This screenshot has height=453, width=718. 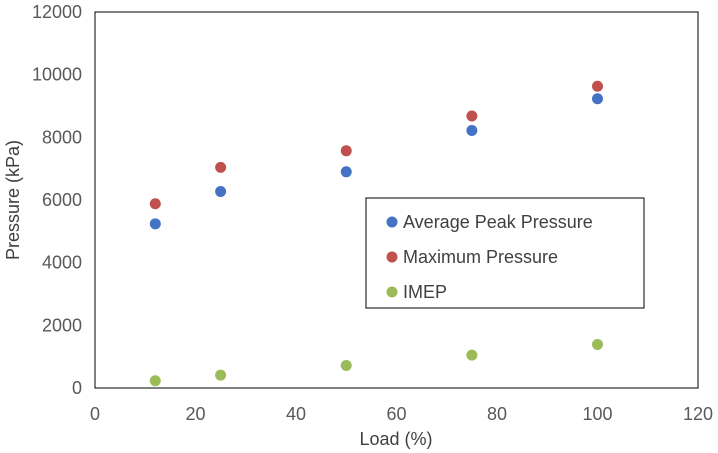 I want to click on y-tick-label: 0, so click(x=77, y=388).